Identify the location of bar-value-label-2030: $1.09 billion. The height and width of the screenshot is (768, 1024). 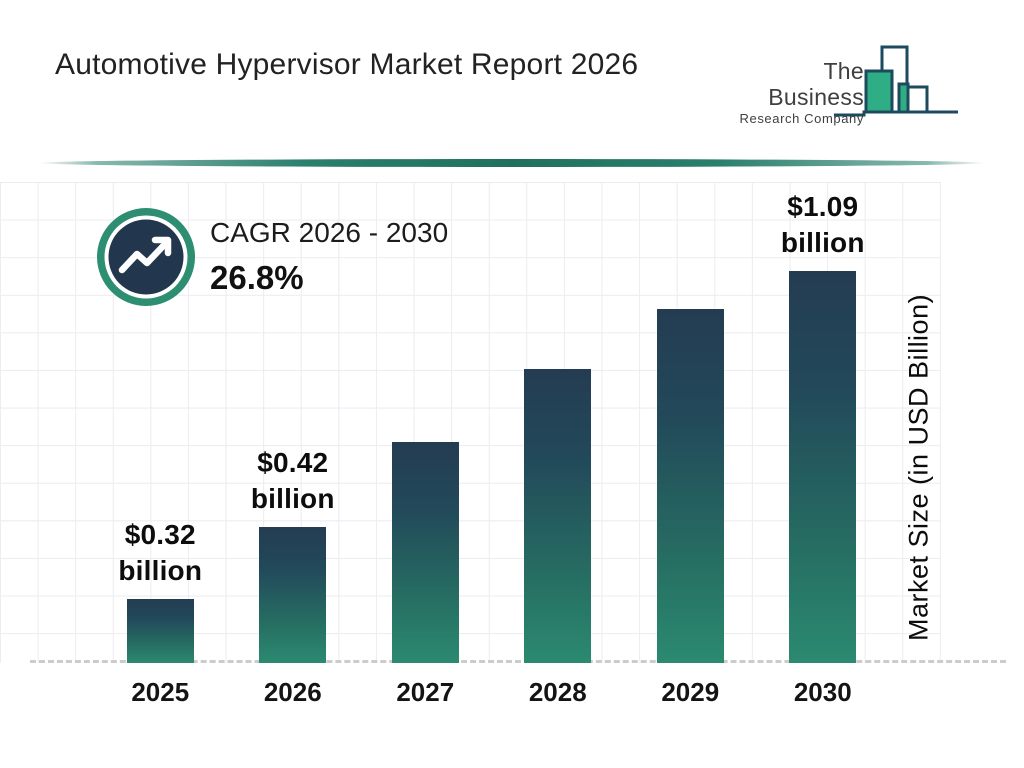
(822, 224).